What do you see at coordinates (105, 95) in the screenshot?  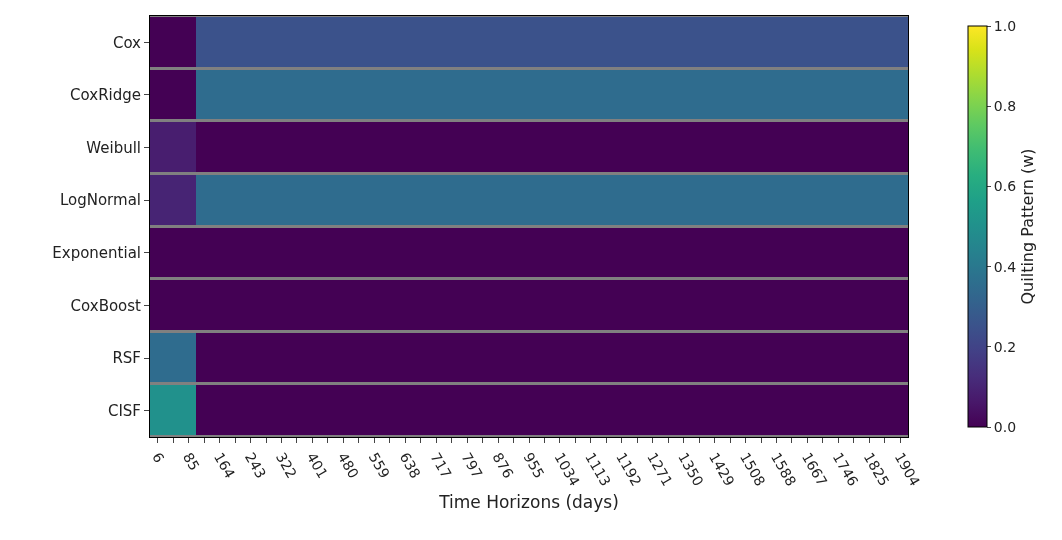 I see `y-tick-label: CoxRidge` at bounding box center [105, 95].